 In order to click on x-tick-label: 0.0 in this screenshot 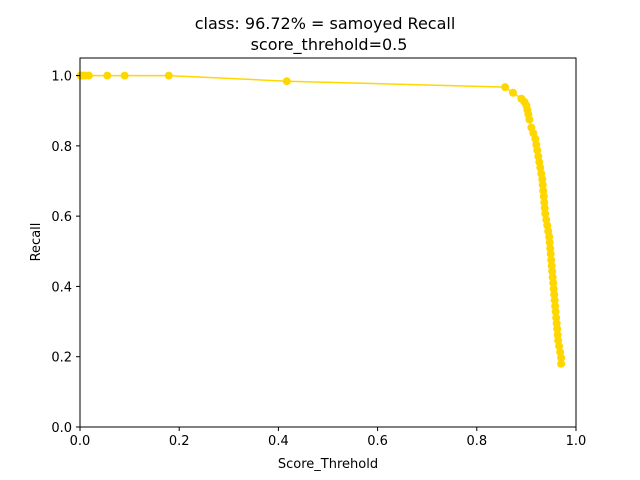, I will do `click(80, 441)`.